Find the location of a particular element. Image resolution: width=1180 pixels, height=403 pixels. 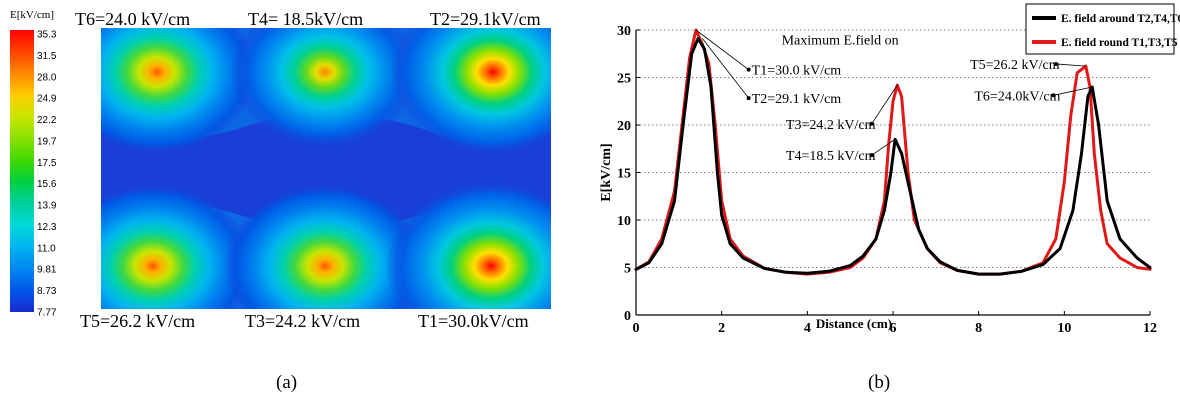

subfigure-label-a: (a) is located at coordinates (286, 382).